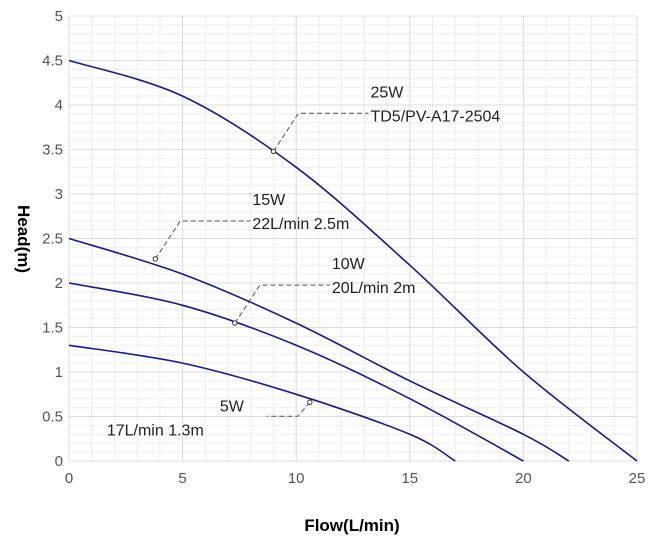 The width and height of the screenshot is (650, 536). What do you see at coordinates (374, 288) in the screenshot?
I see `annotation-spec: 20L/min 2m` at bounding box center [374, 288].